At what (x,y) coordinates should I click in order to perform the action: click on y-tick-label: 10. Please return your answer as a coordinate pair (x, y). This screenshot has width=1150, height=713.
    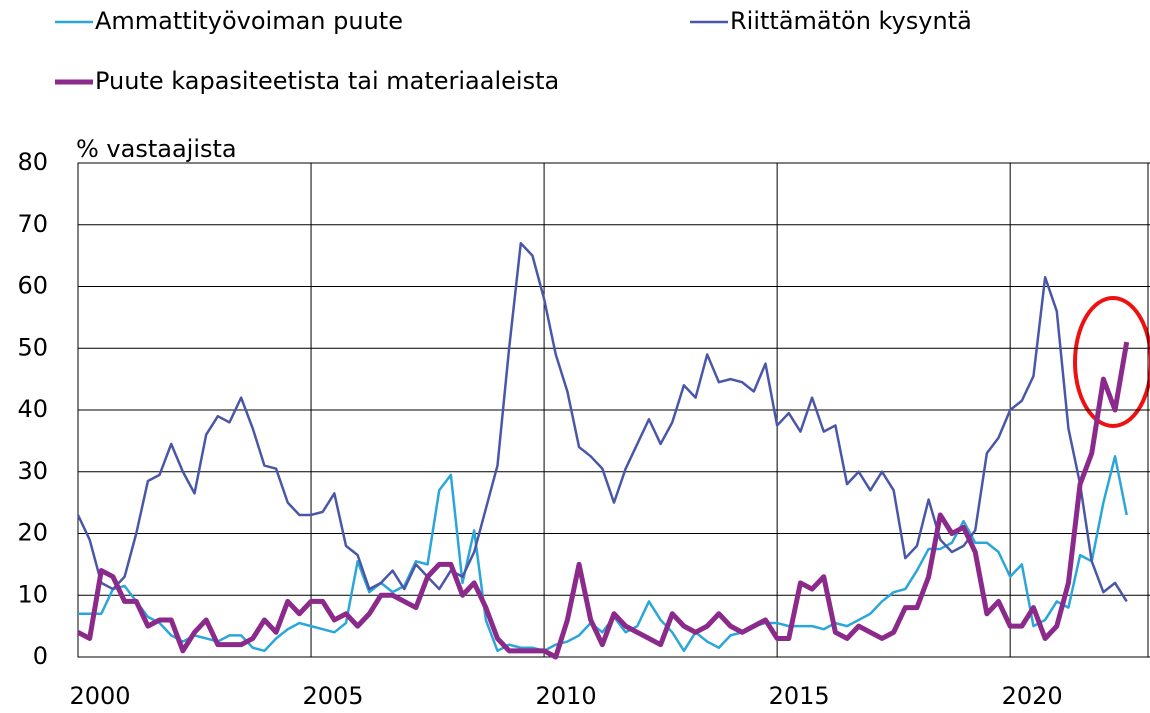
    Looking at the image, I should click on (32, 594).